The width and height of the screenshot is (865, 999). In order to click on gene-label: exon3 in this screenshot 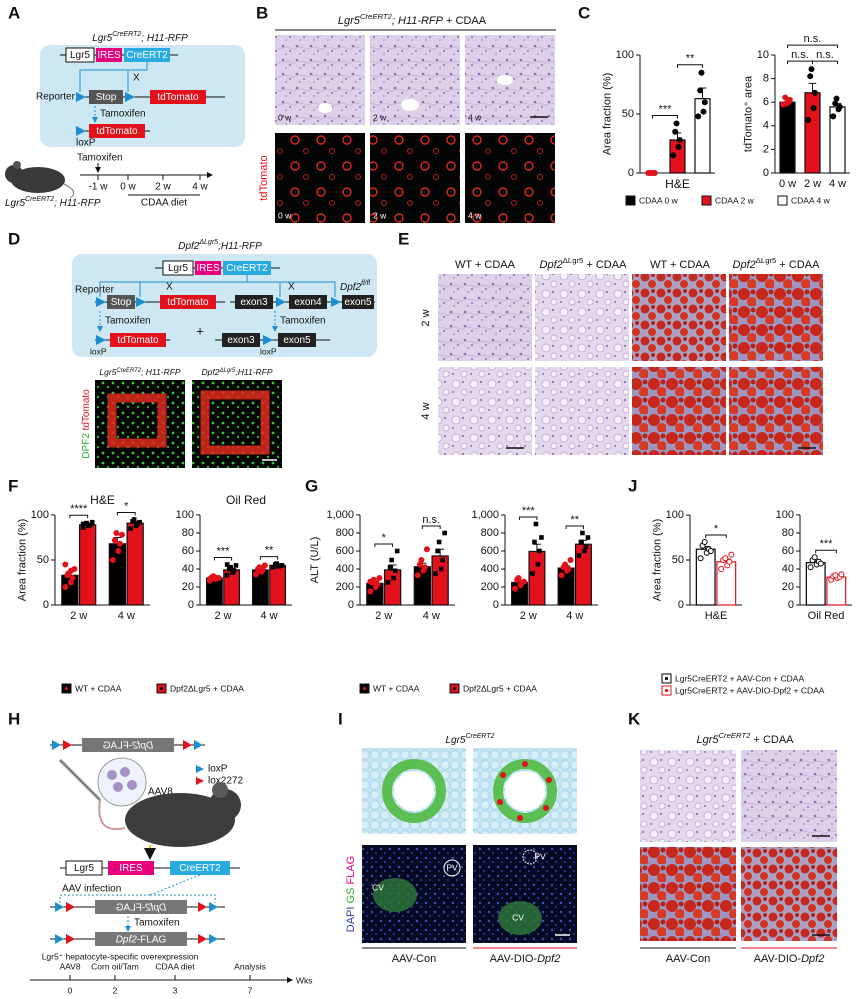, I will do `click(254, 302)`.